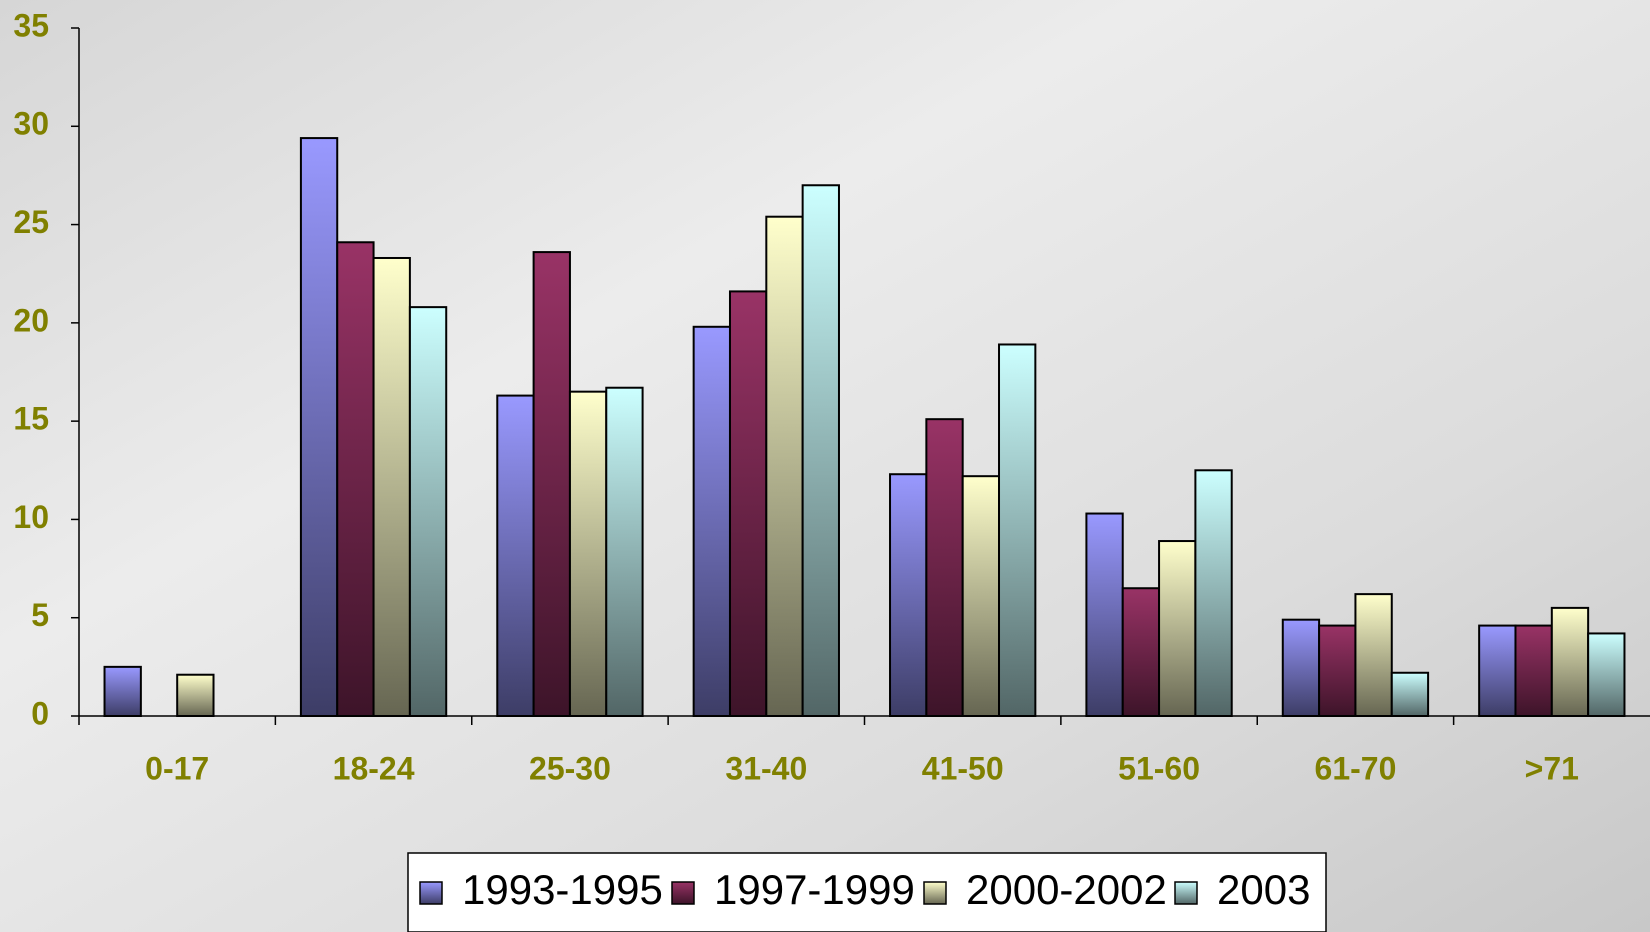  What do you see at coordinates (31, 320) in the screenshot?
I see `y-tick-label: 20` at bounding box center [31, 320].